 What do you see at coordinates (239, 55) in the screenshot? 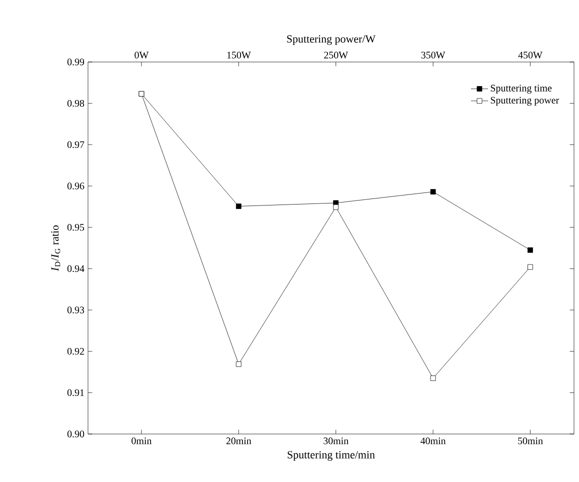
I see `text: 150W` at bounding box center [239, 55].